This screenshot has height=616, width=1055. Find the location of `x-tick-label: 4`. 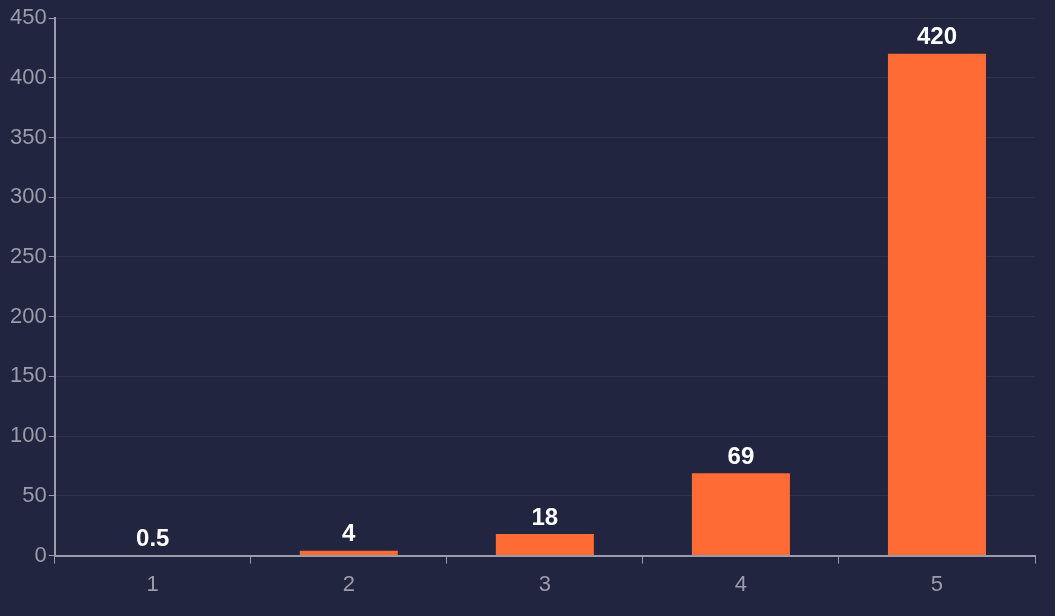

x-tick-label: 4 is located at coordinates (741, 583).